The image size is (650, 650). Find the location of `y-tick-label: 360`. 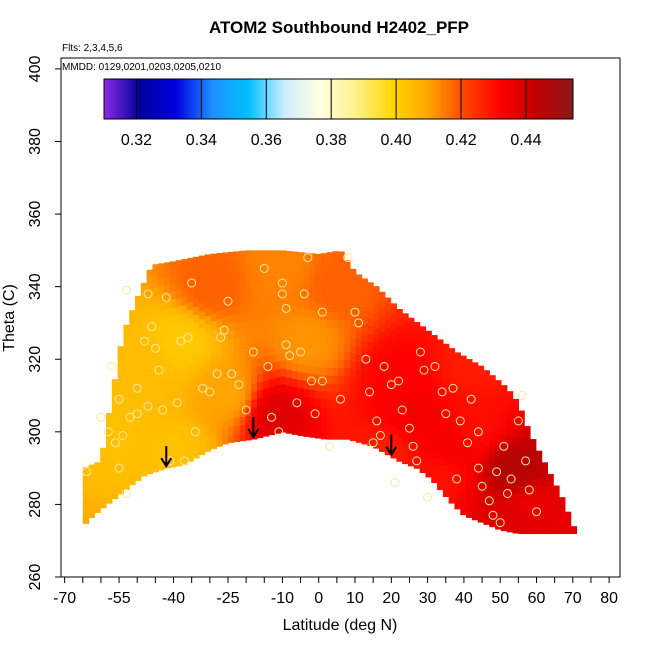

y-tick-label: 360 is located at coordinates (35, 214).